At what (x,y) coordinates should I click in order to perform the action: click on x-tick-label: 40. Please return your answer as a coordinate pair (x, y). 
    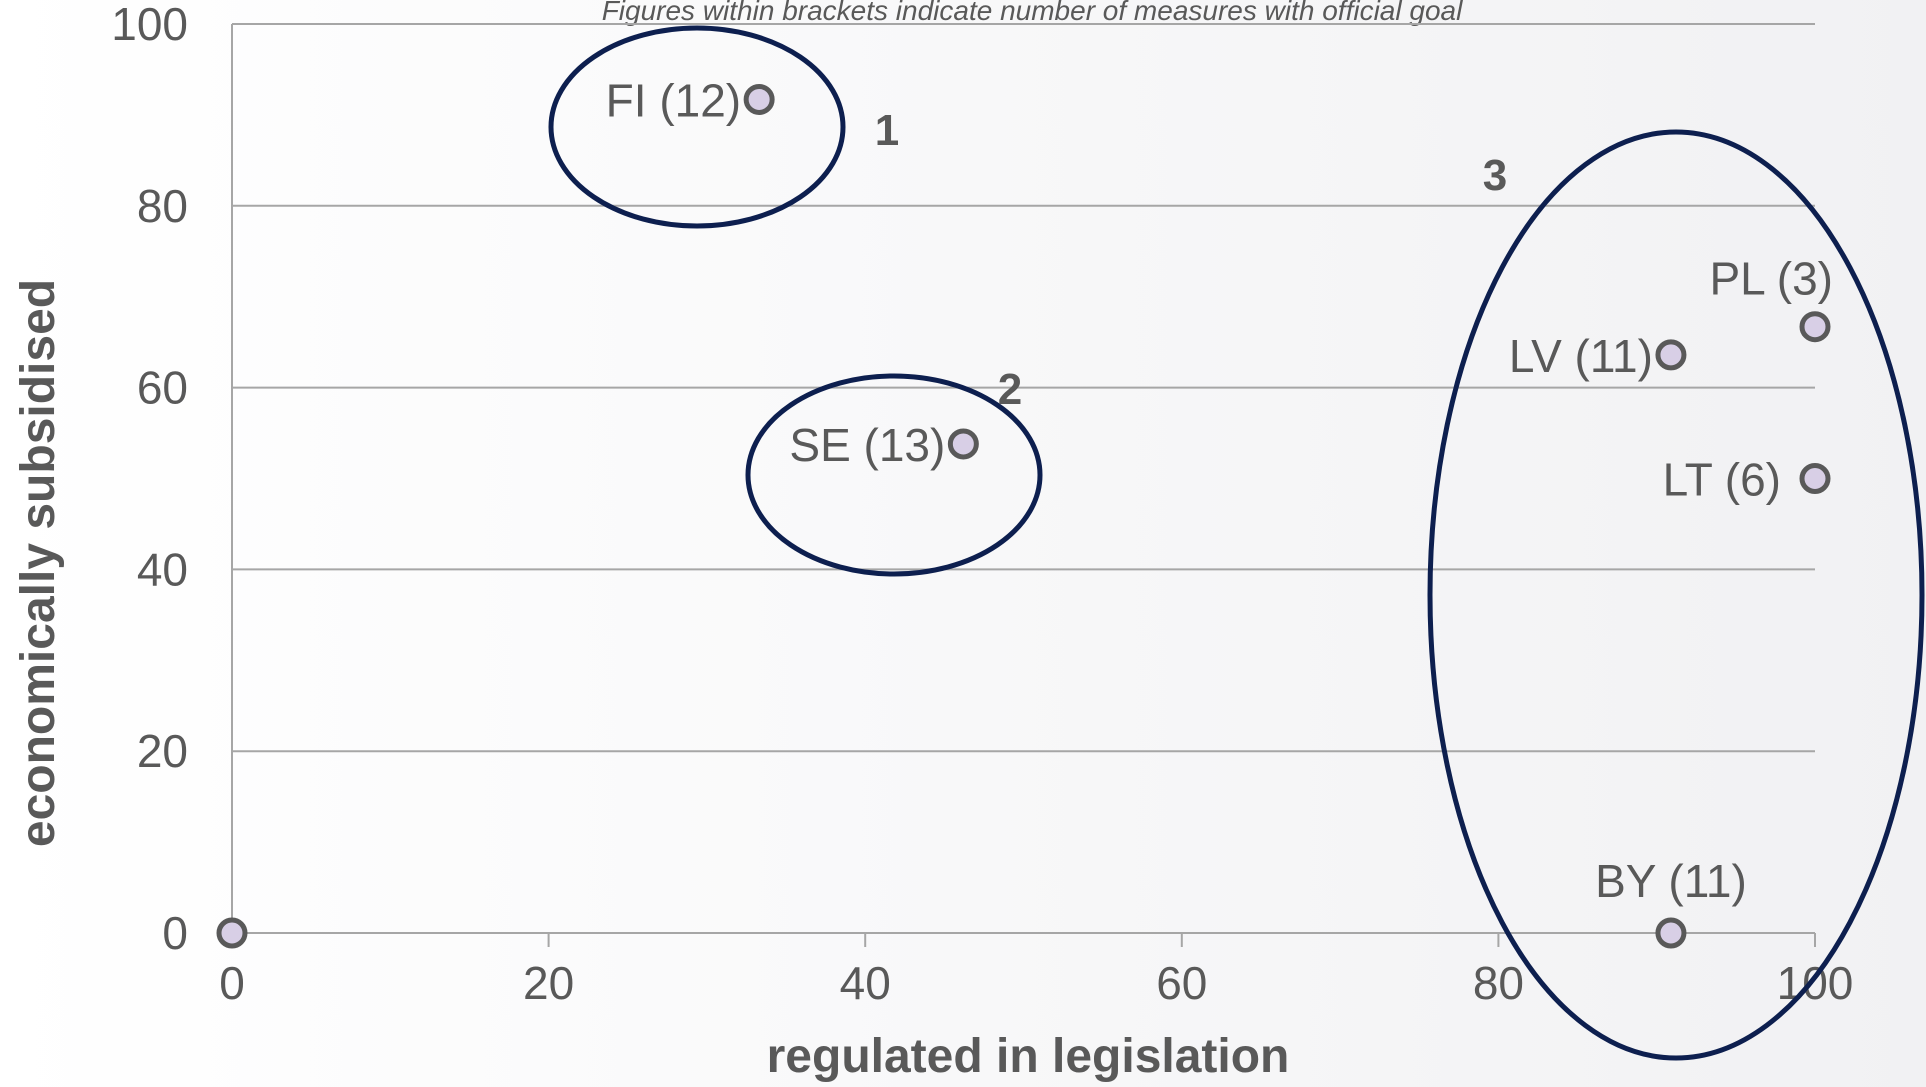
    Looking at the image, I should click on (865, 983).